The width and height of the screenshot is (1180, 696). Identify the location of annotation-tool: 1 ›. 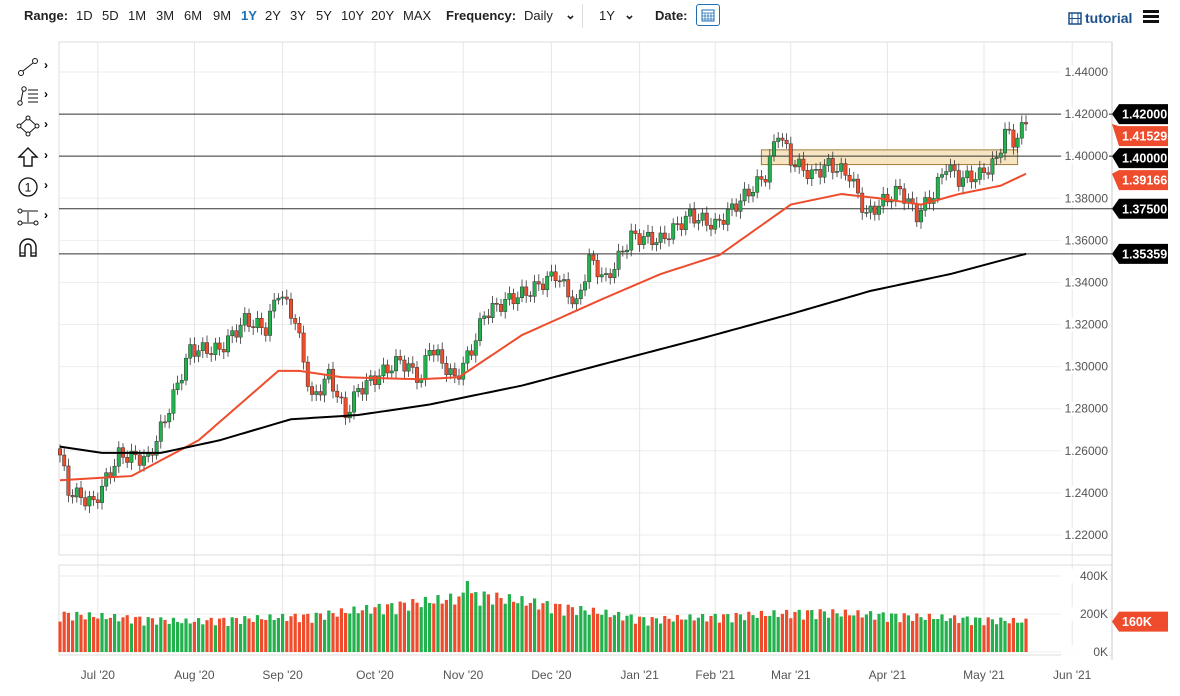
(34, 187).